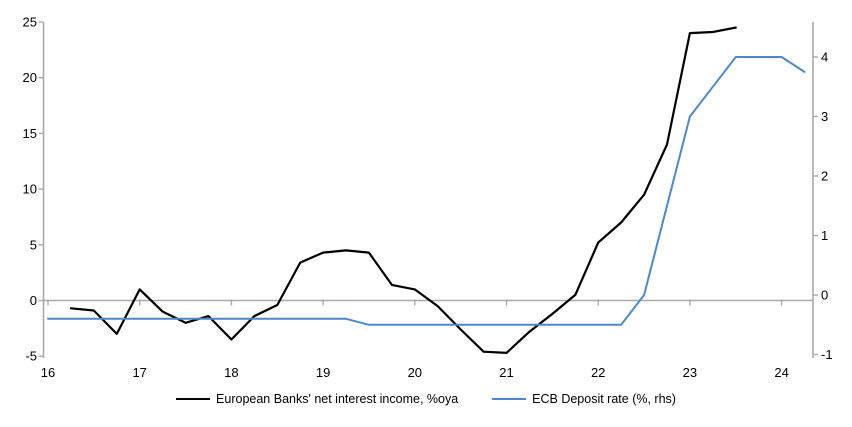  What do you see at coordinates (33, 244) in the screenshot?
I see `left-axis-tick-label: 5` at bounding box center [33, 244].